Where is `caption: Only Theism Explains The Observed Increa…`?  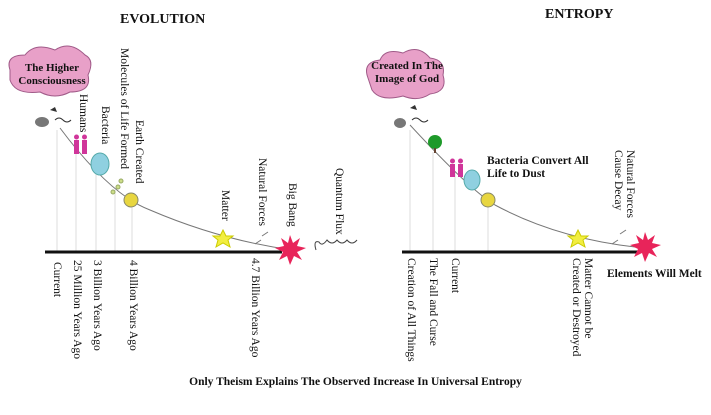
caption: Only Theism Explains The Observed Increa… is located at coordinates (355, 382).